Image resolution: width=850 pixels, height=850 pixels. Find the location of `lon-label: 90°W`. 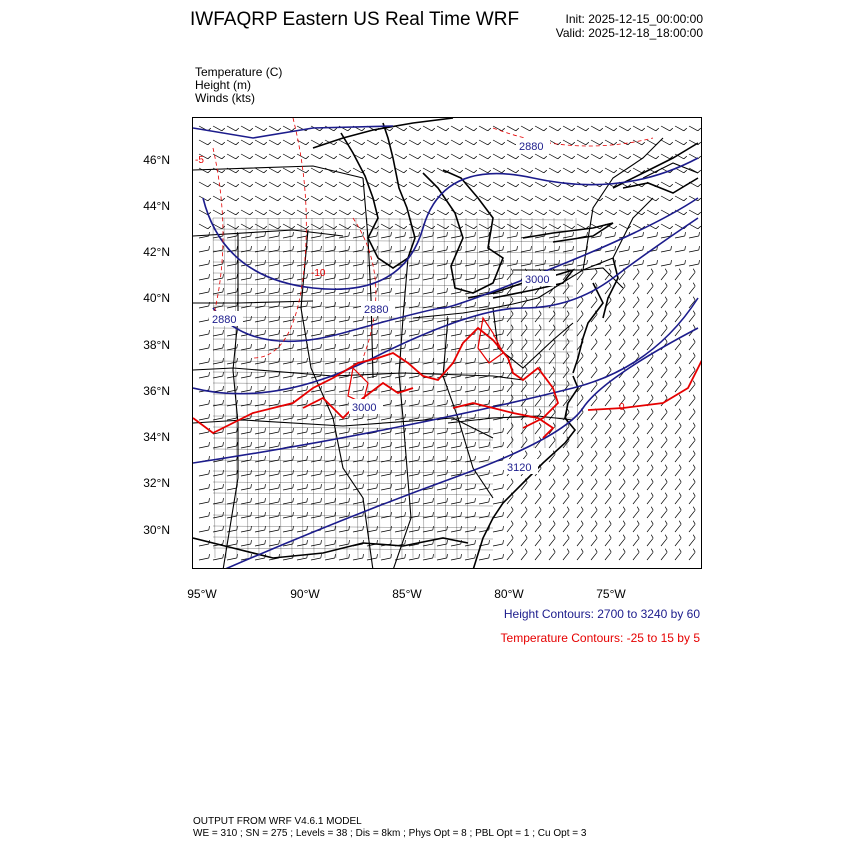

lon-label: 90°W is located at coordinates (305, 594).